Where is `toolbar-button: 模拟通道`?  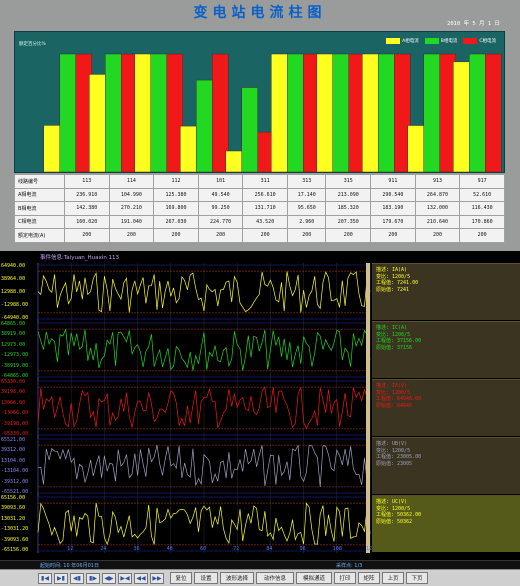
toolbar-button: 模拟通道 is located at coordinates (314, 578).